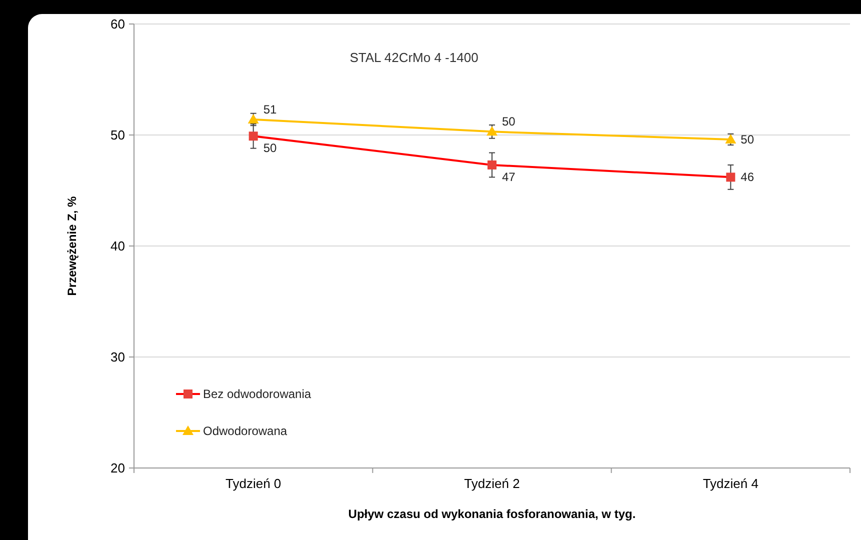  What do you see at coordinates (117, 468) in the screenshot?
I see `y-tick-label: 20` at bounding box center [117, 468].